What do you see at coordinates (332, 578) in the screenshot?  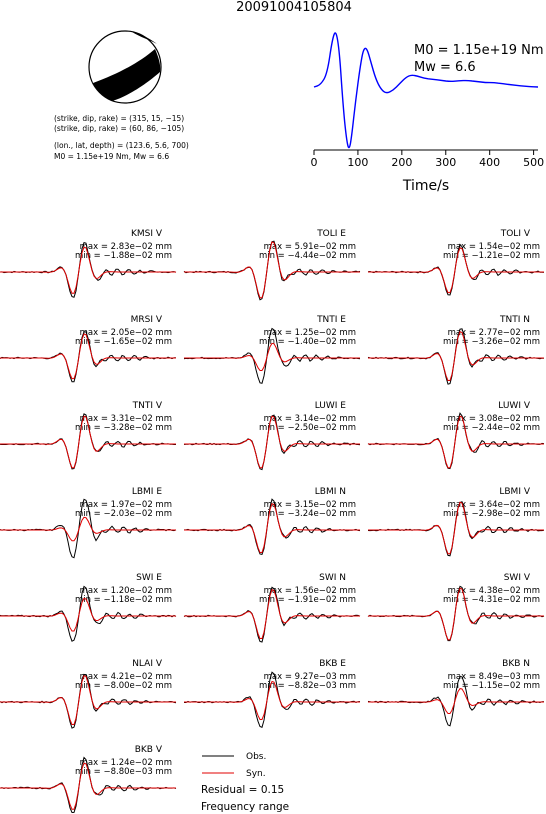 I see `station-label: SWI N` at bounding box center [332, 578].